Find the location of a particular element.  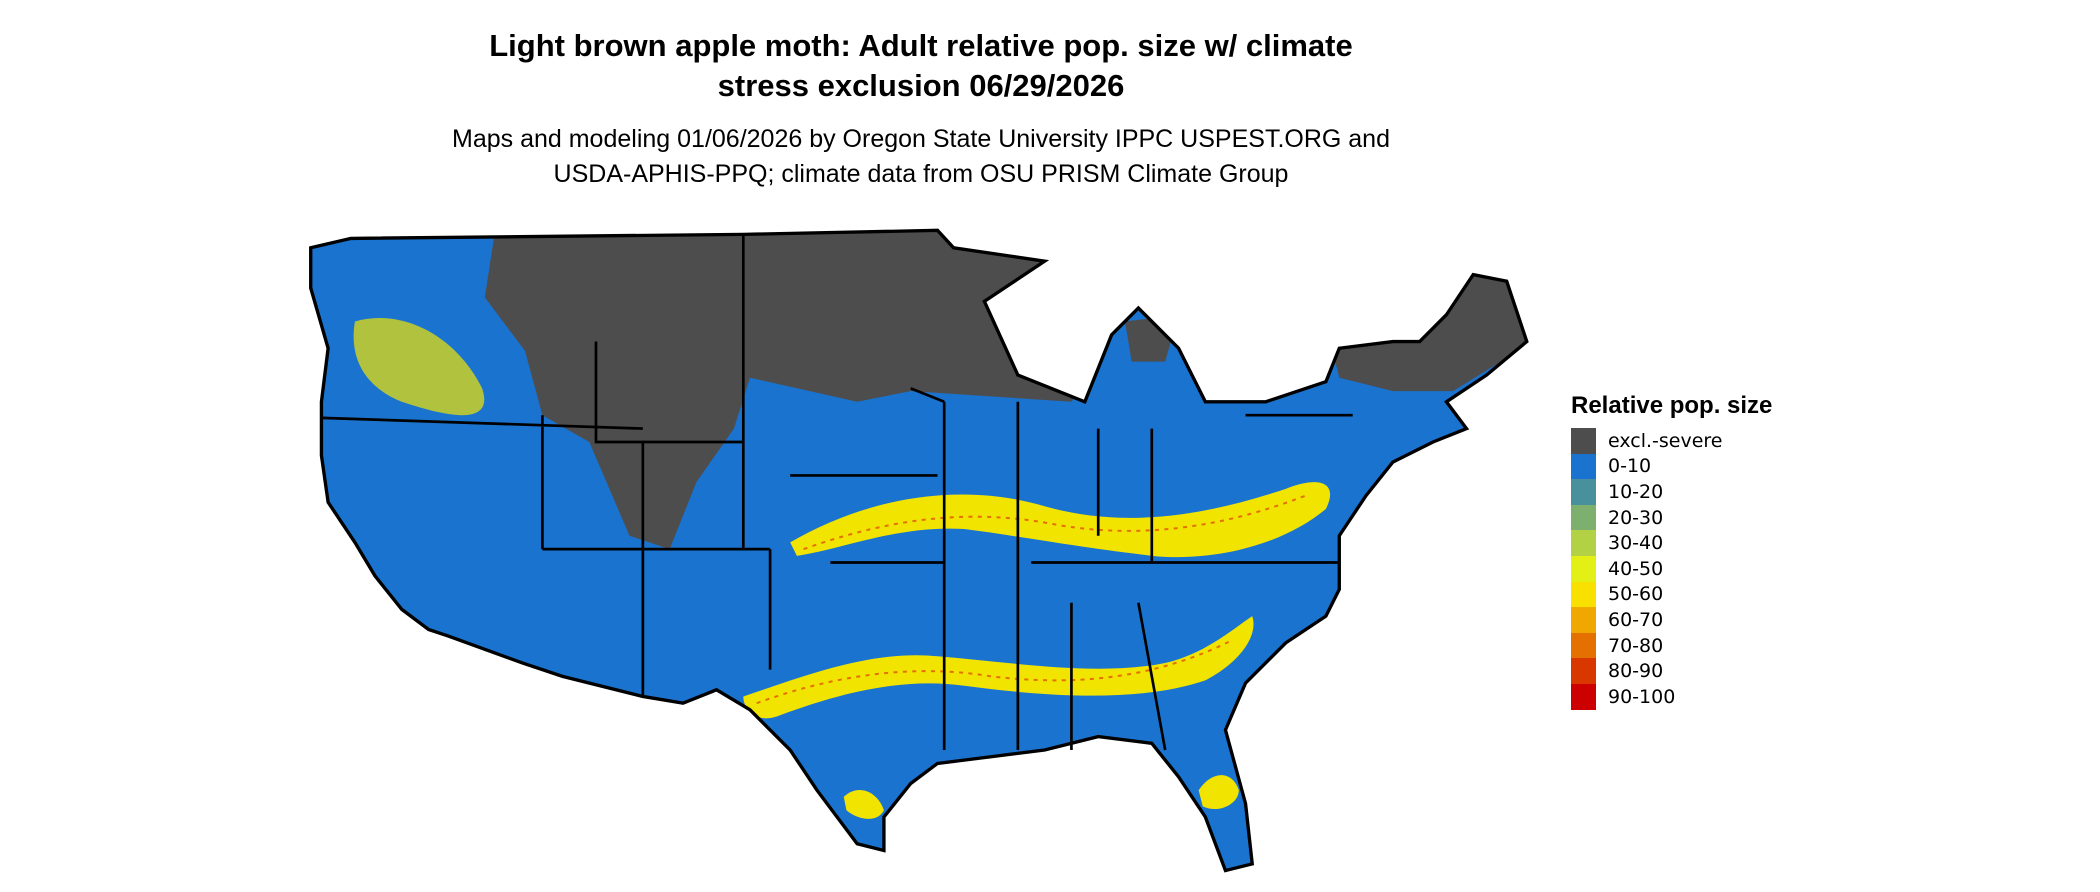

legend-item: 20-30 is located at coordinates (1671, 517).